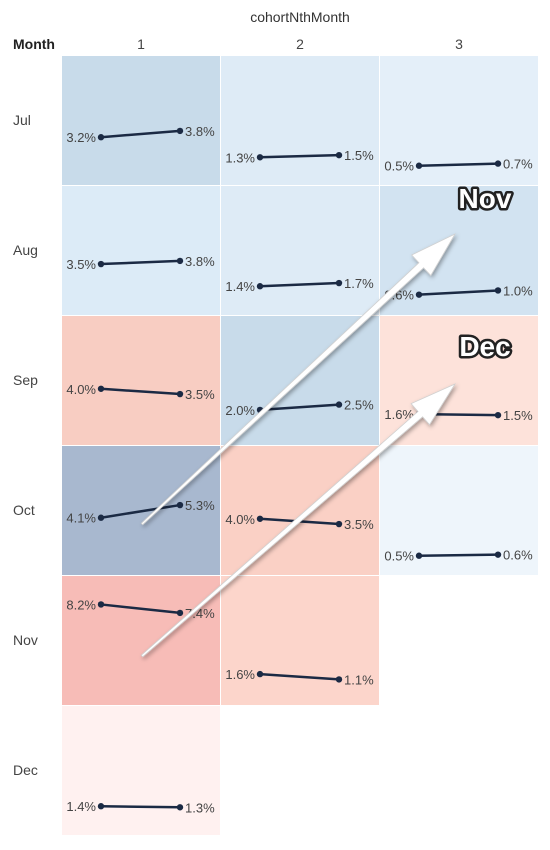 The image size is (550, 850). I want to click on label-start-sep-1: 4.0%, so click(81, 389).